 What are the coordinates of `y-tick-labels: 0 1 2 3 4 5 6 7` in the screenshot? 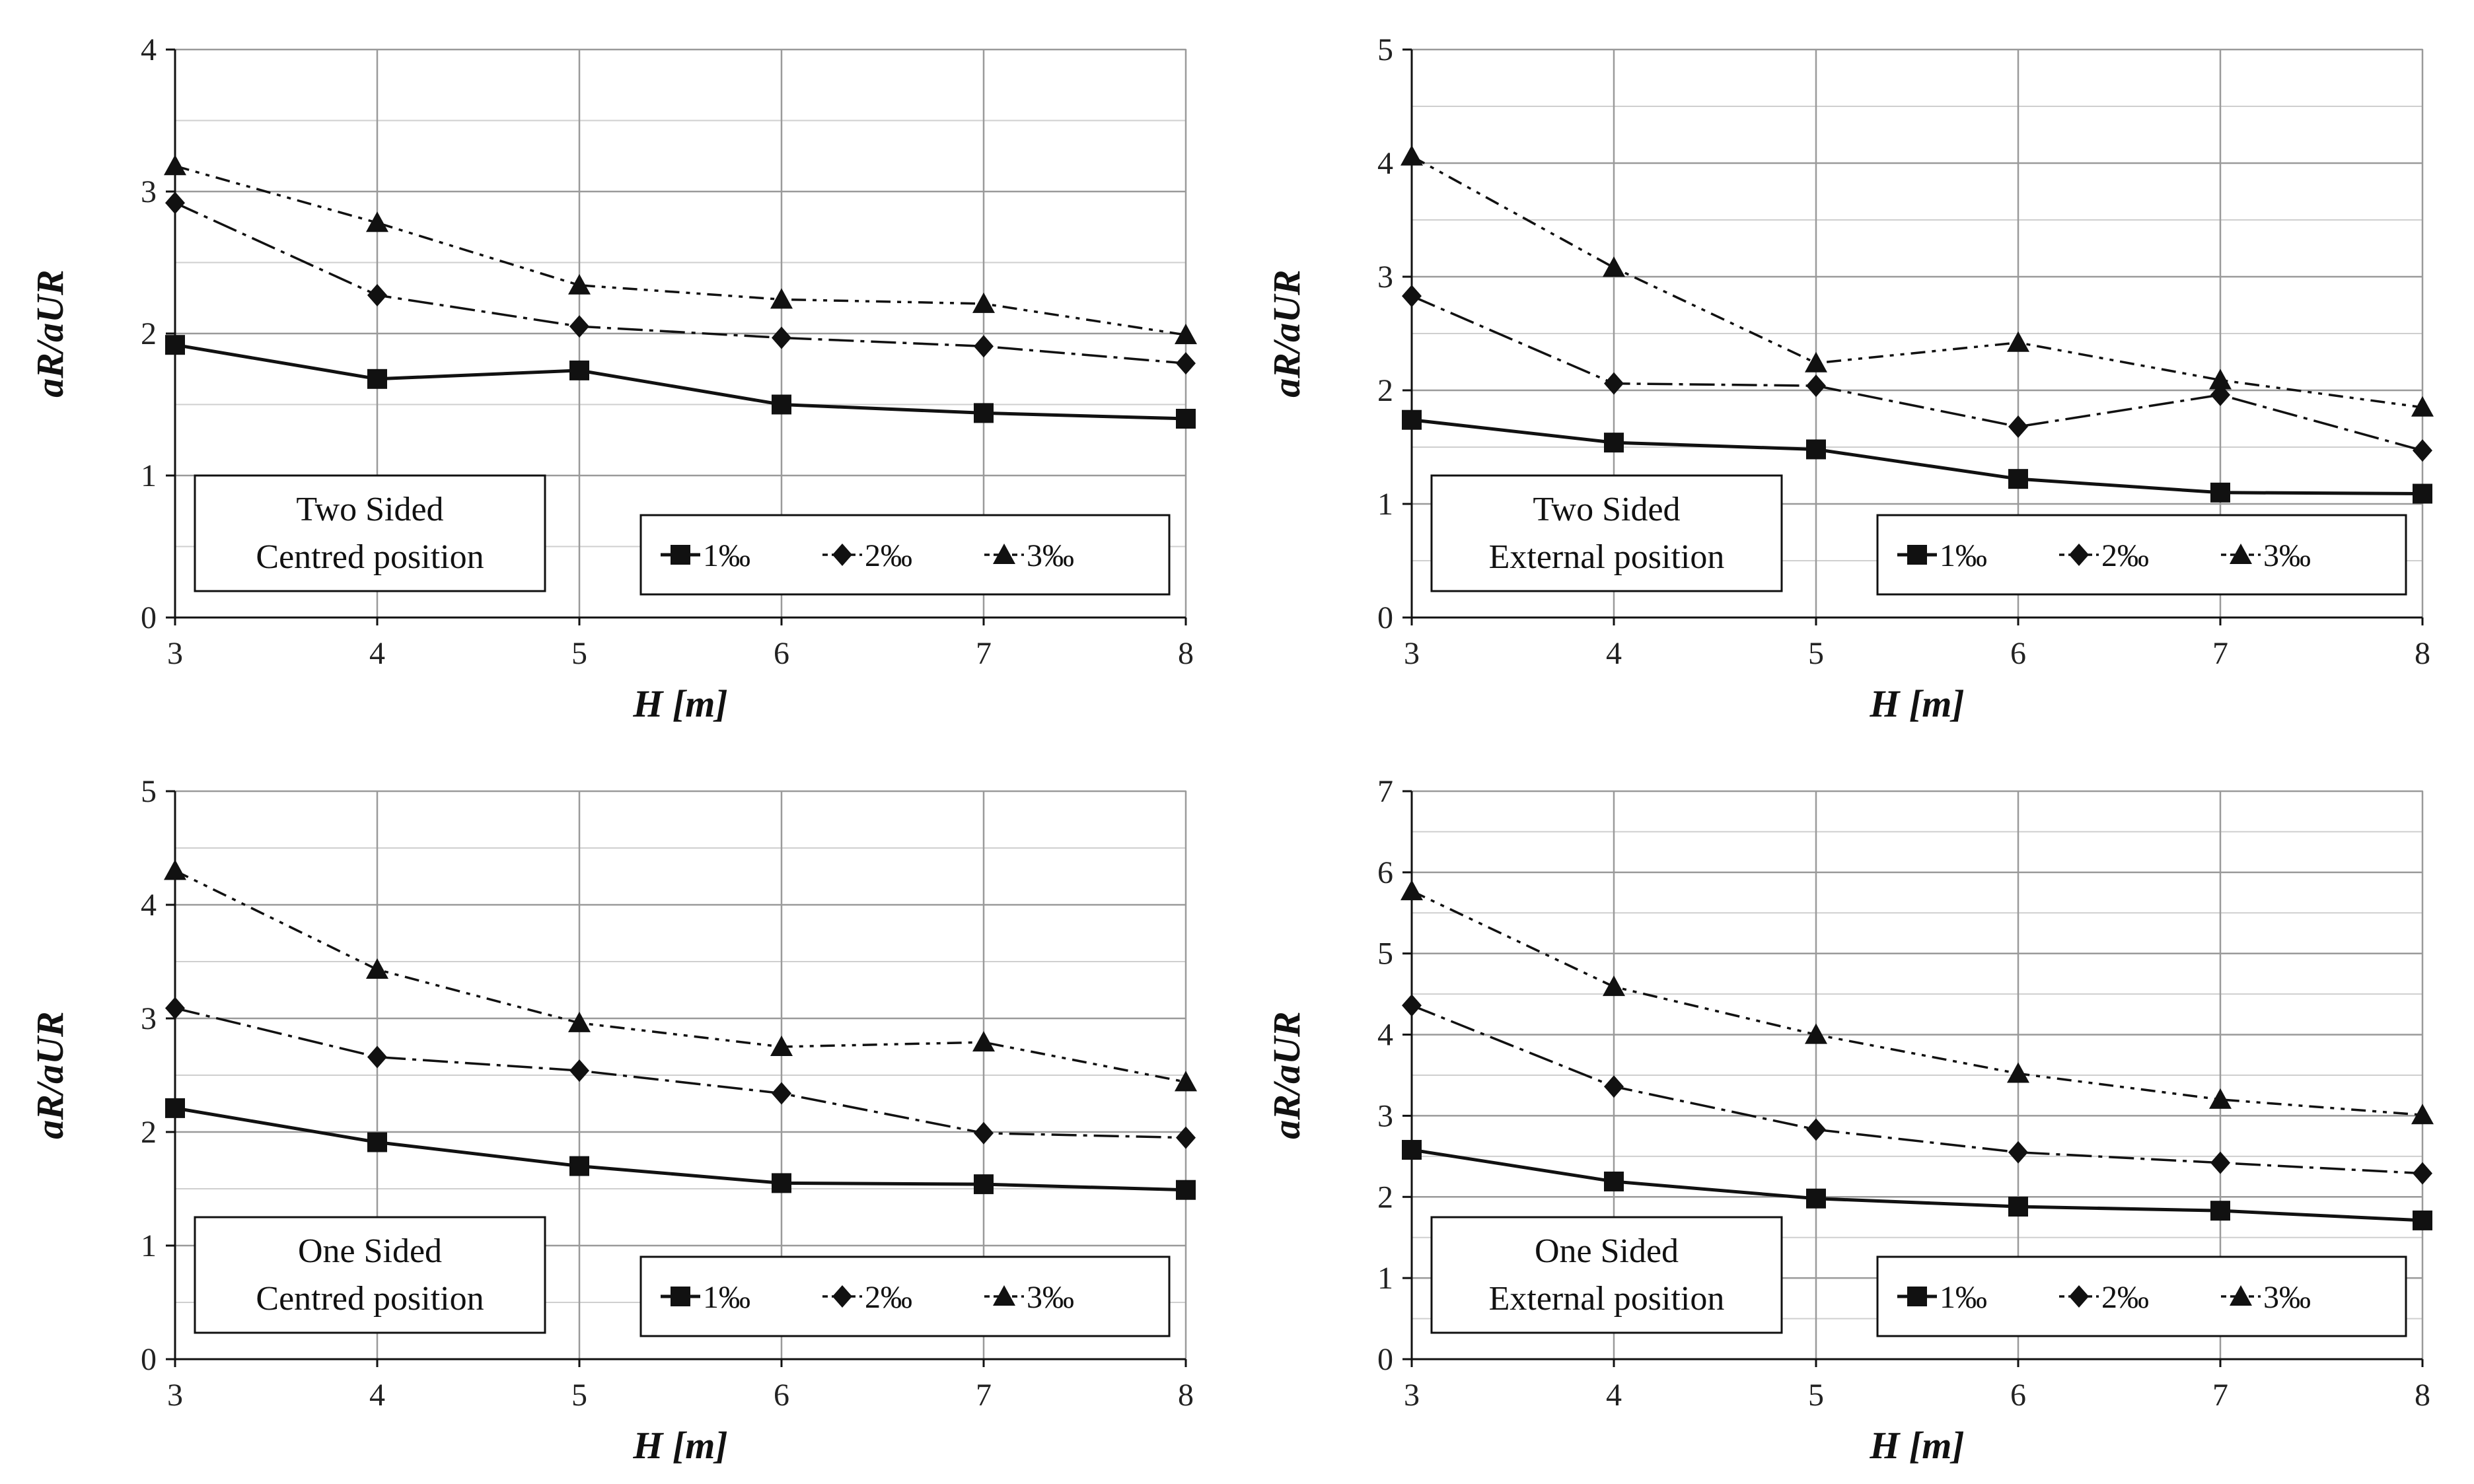 It's located at (1394, 1075).